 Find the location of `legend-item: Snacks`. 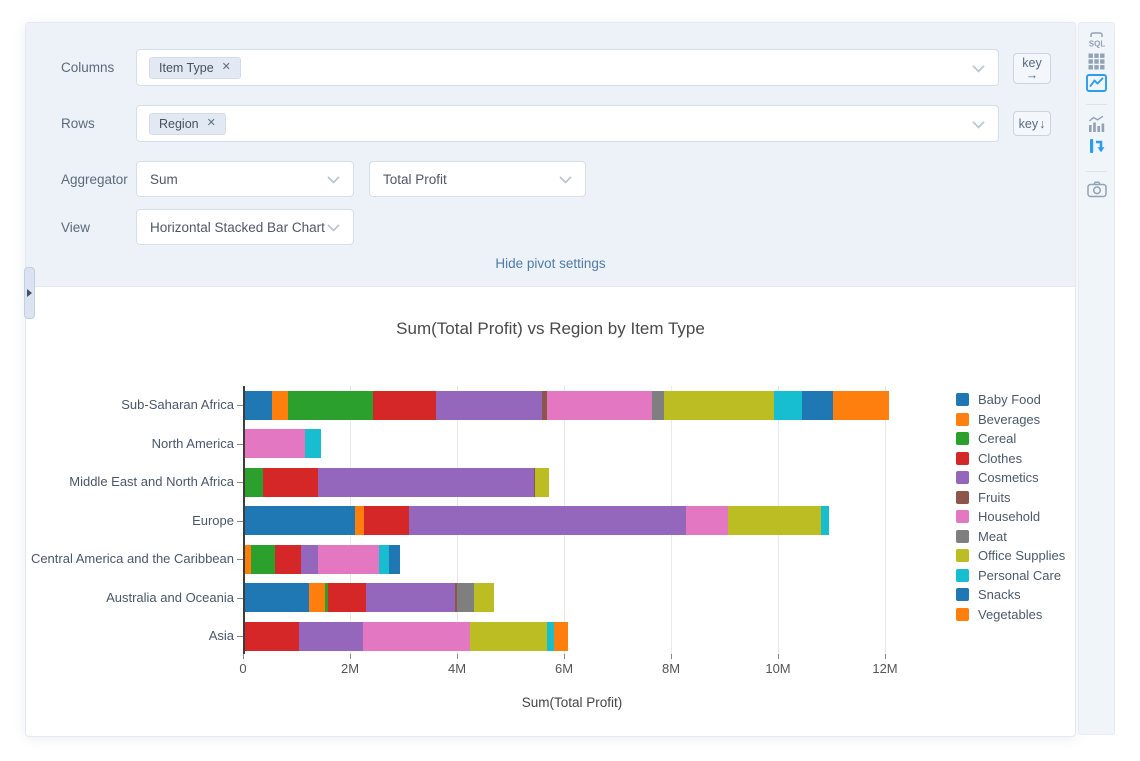

legend-item: Snacks is located at coordinates (1010, 595).